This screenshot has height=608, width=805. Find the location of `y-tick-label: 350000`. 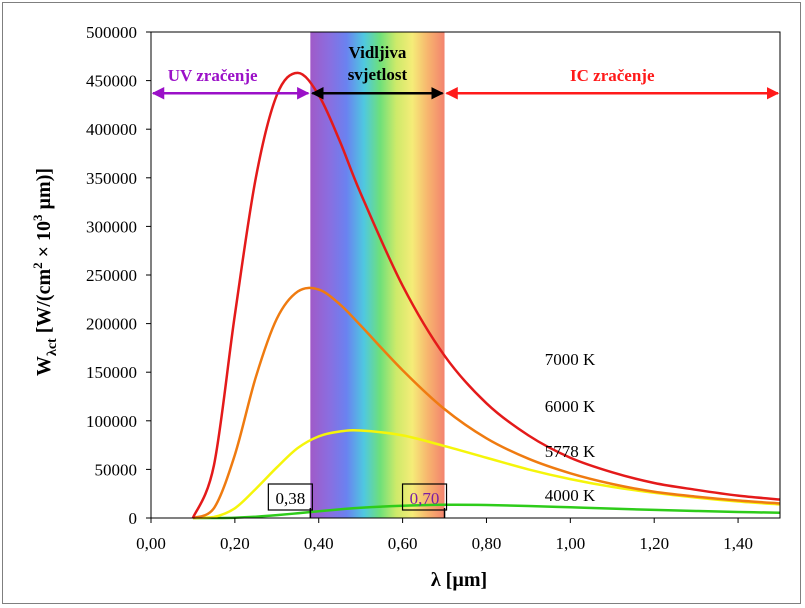

y-tick-label: 350000 is located at coordinates (111, 178).